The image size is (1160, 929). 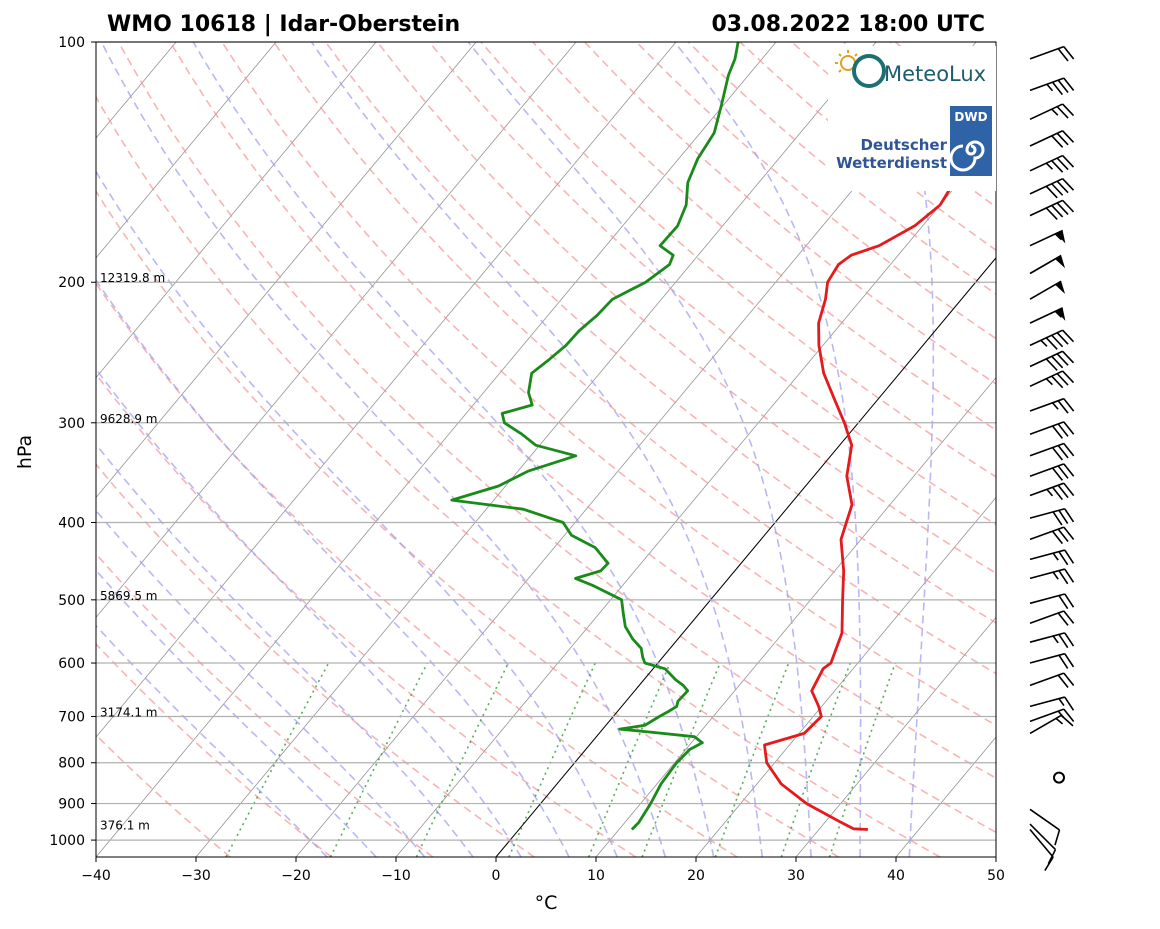 I want to click on x-tick-label: 10, so click(x=596, y=876).